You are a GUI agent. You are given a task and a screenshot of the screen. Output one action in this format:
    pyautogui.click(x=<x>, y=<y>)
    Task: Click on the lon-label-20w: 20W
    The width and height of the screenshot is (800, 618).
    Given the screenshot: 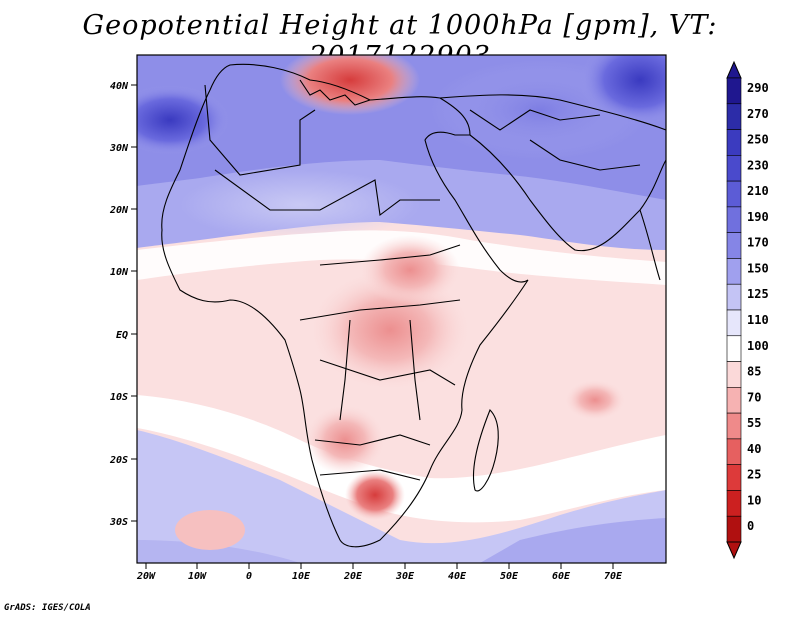 What is the action you would take?
    pyautogui.click(x=146, y=576)
    